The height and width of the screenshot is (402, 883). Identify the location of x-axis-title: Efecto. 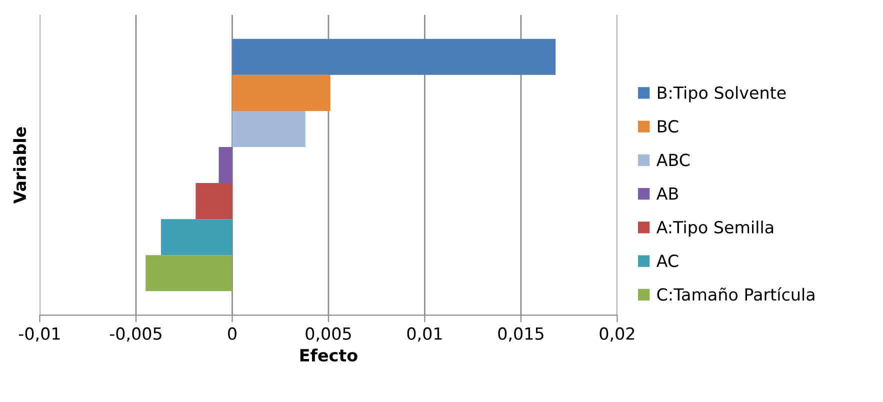
(329, 355).